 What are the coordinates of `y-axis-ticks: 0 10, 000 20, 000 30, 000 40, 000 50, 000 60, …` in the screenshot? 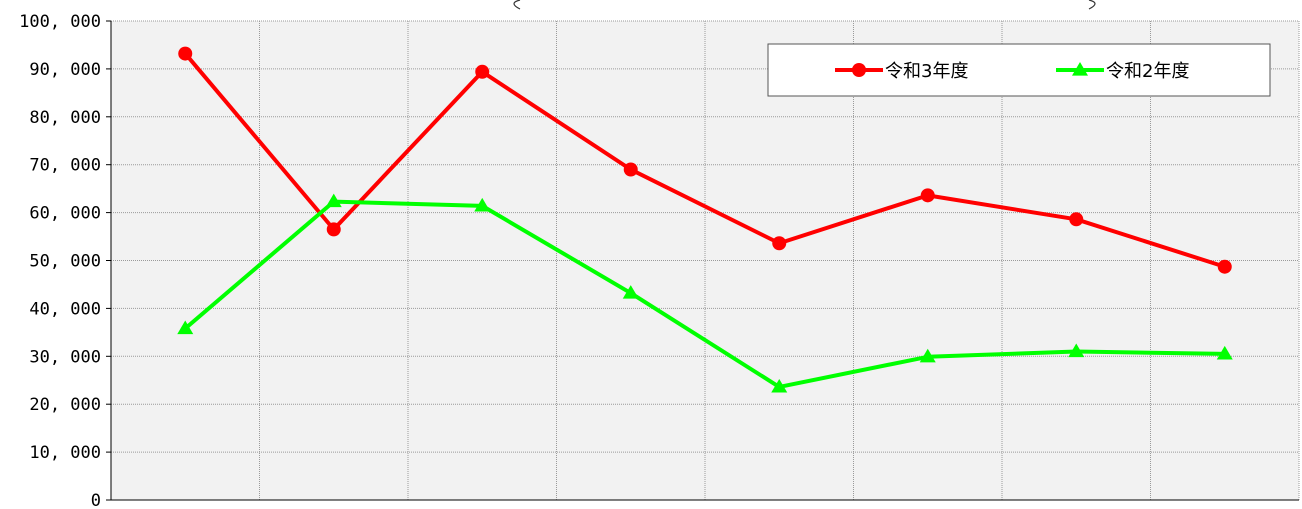 It's located at (65, 260).